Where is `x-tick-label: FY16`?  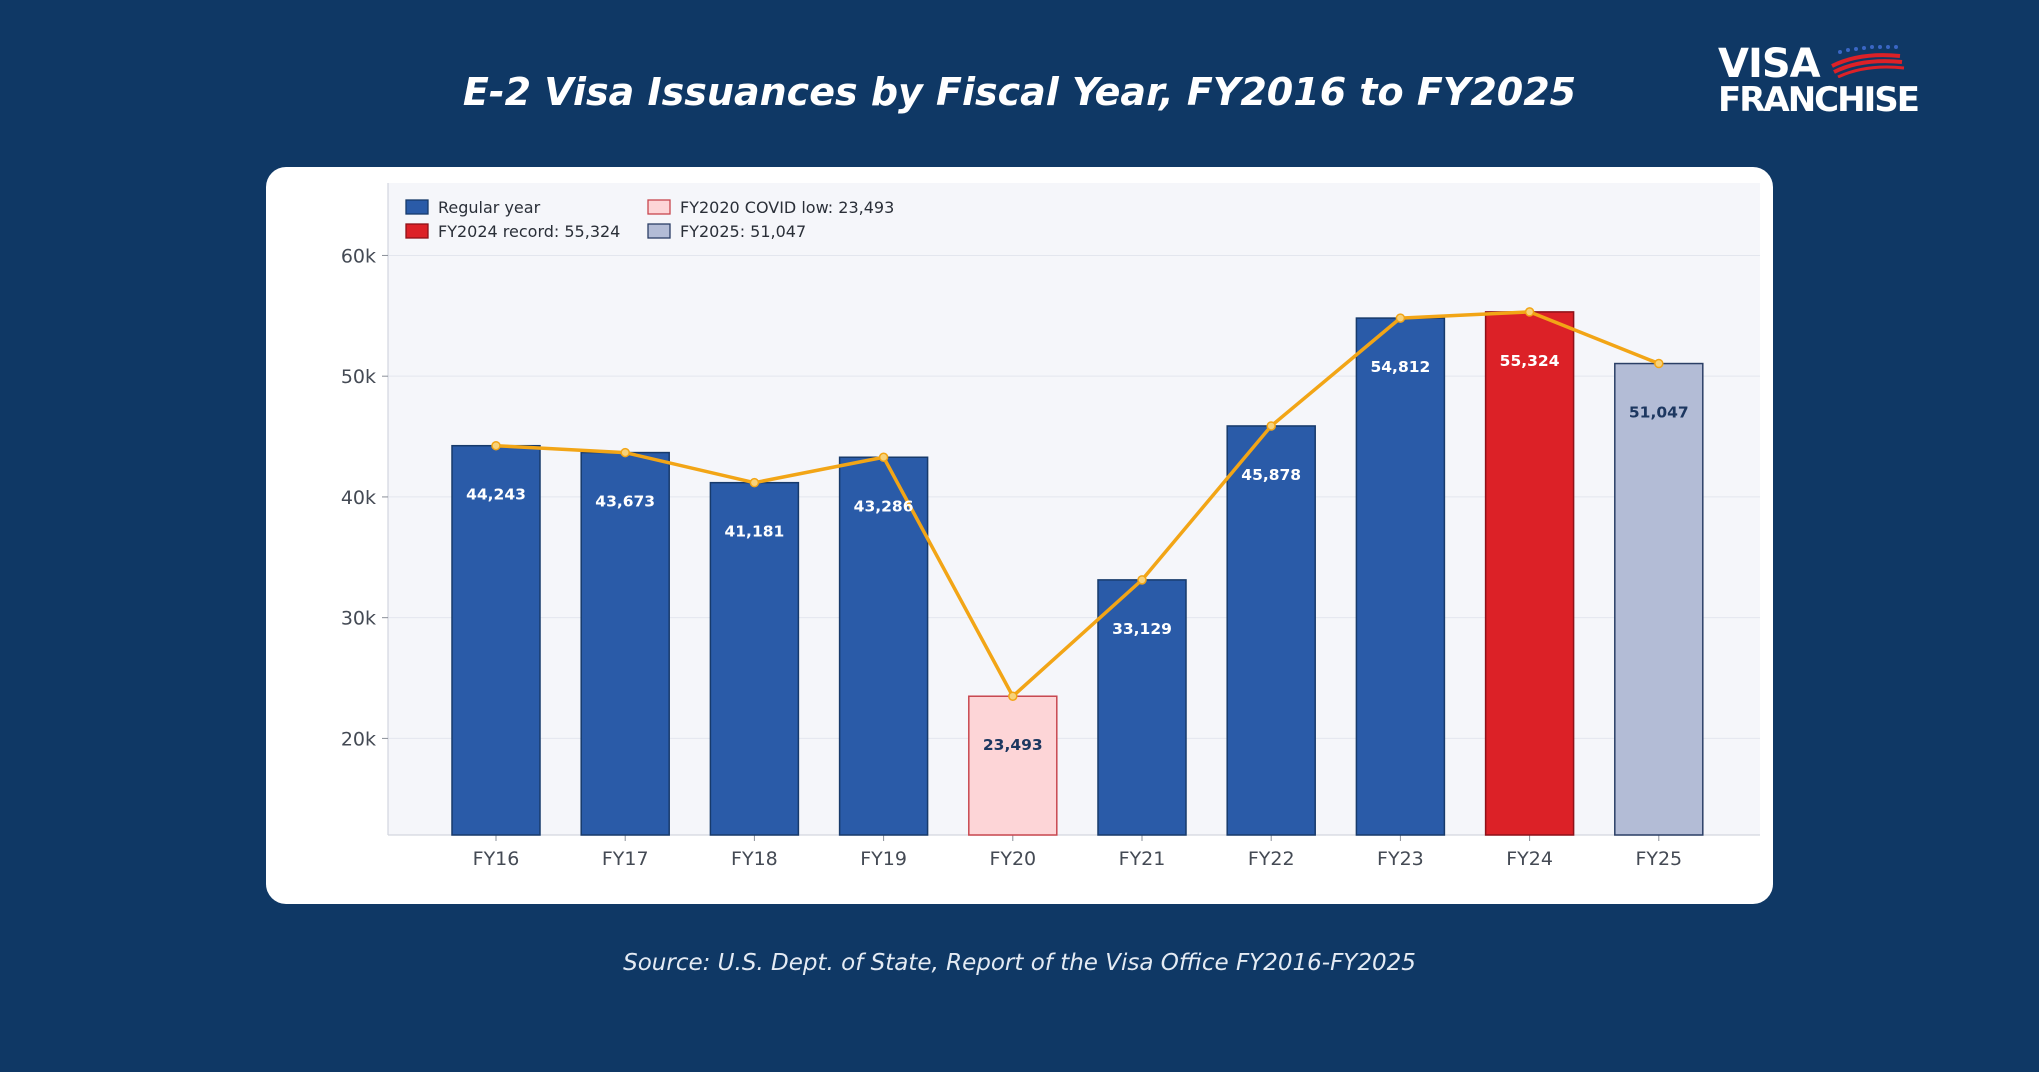
x-tick-label: FY16 is located at coordinates (496, 859).